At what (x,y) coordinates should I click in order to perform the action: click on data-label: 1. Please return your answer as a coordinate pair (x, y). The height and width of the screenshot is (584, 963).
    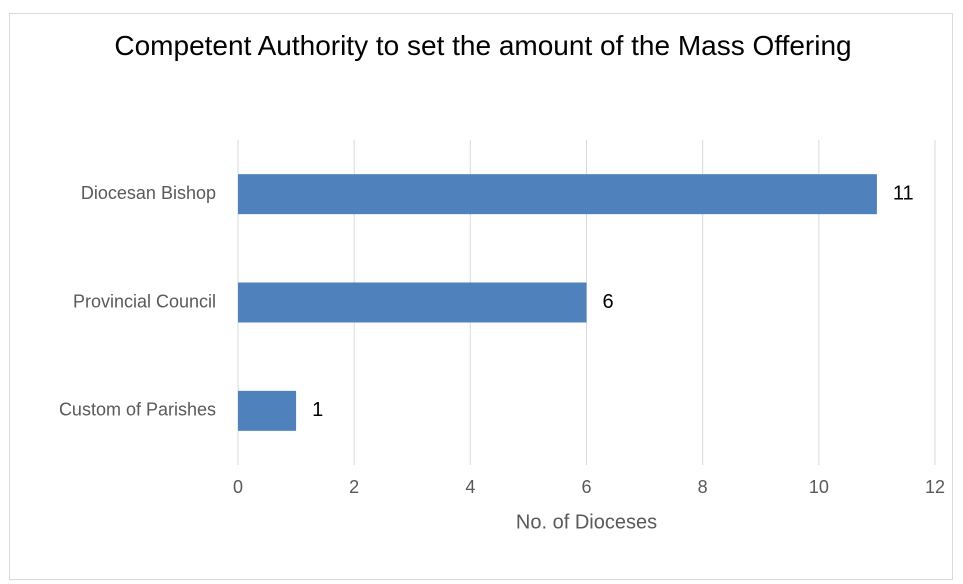
    Looking at the image, I should click on (317, 410).